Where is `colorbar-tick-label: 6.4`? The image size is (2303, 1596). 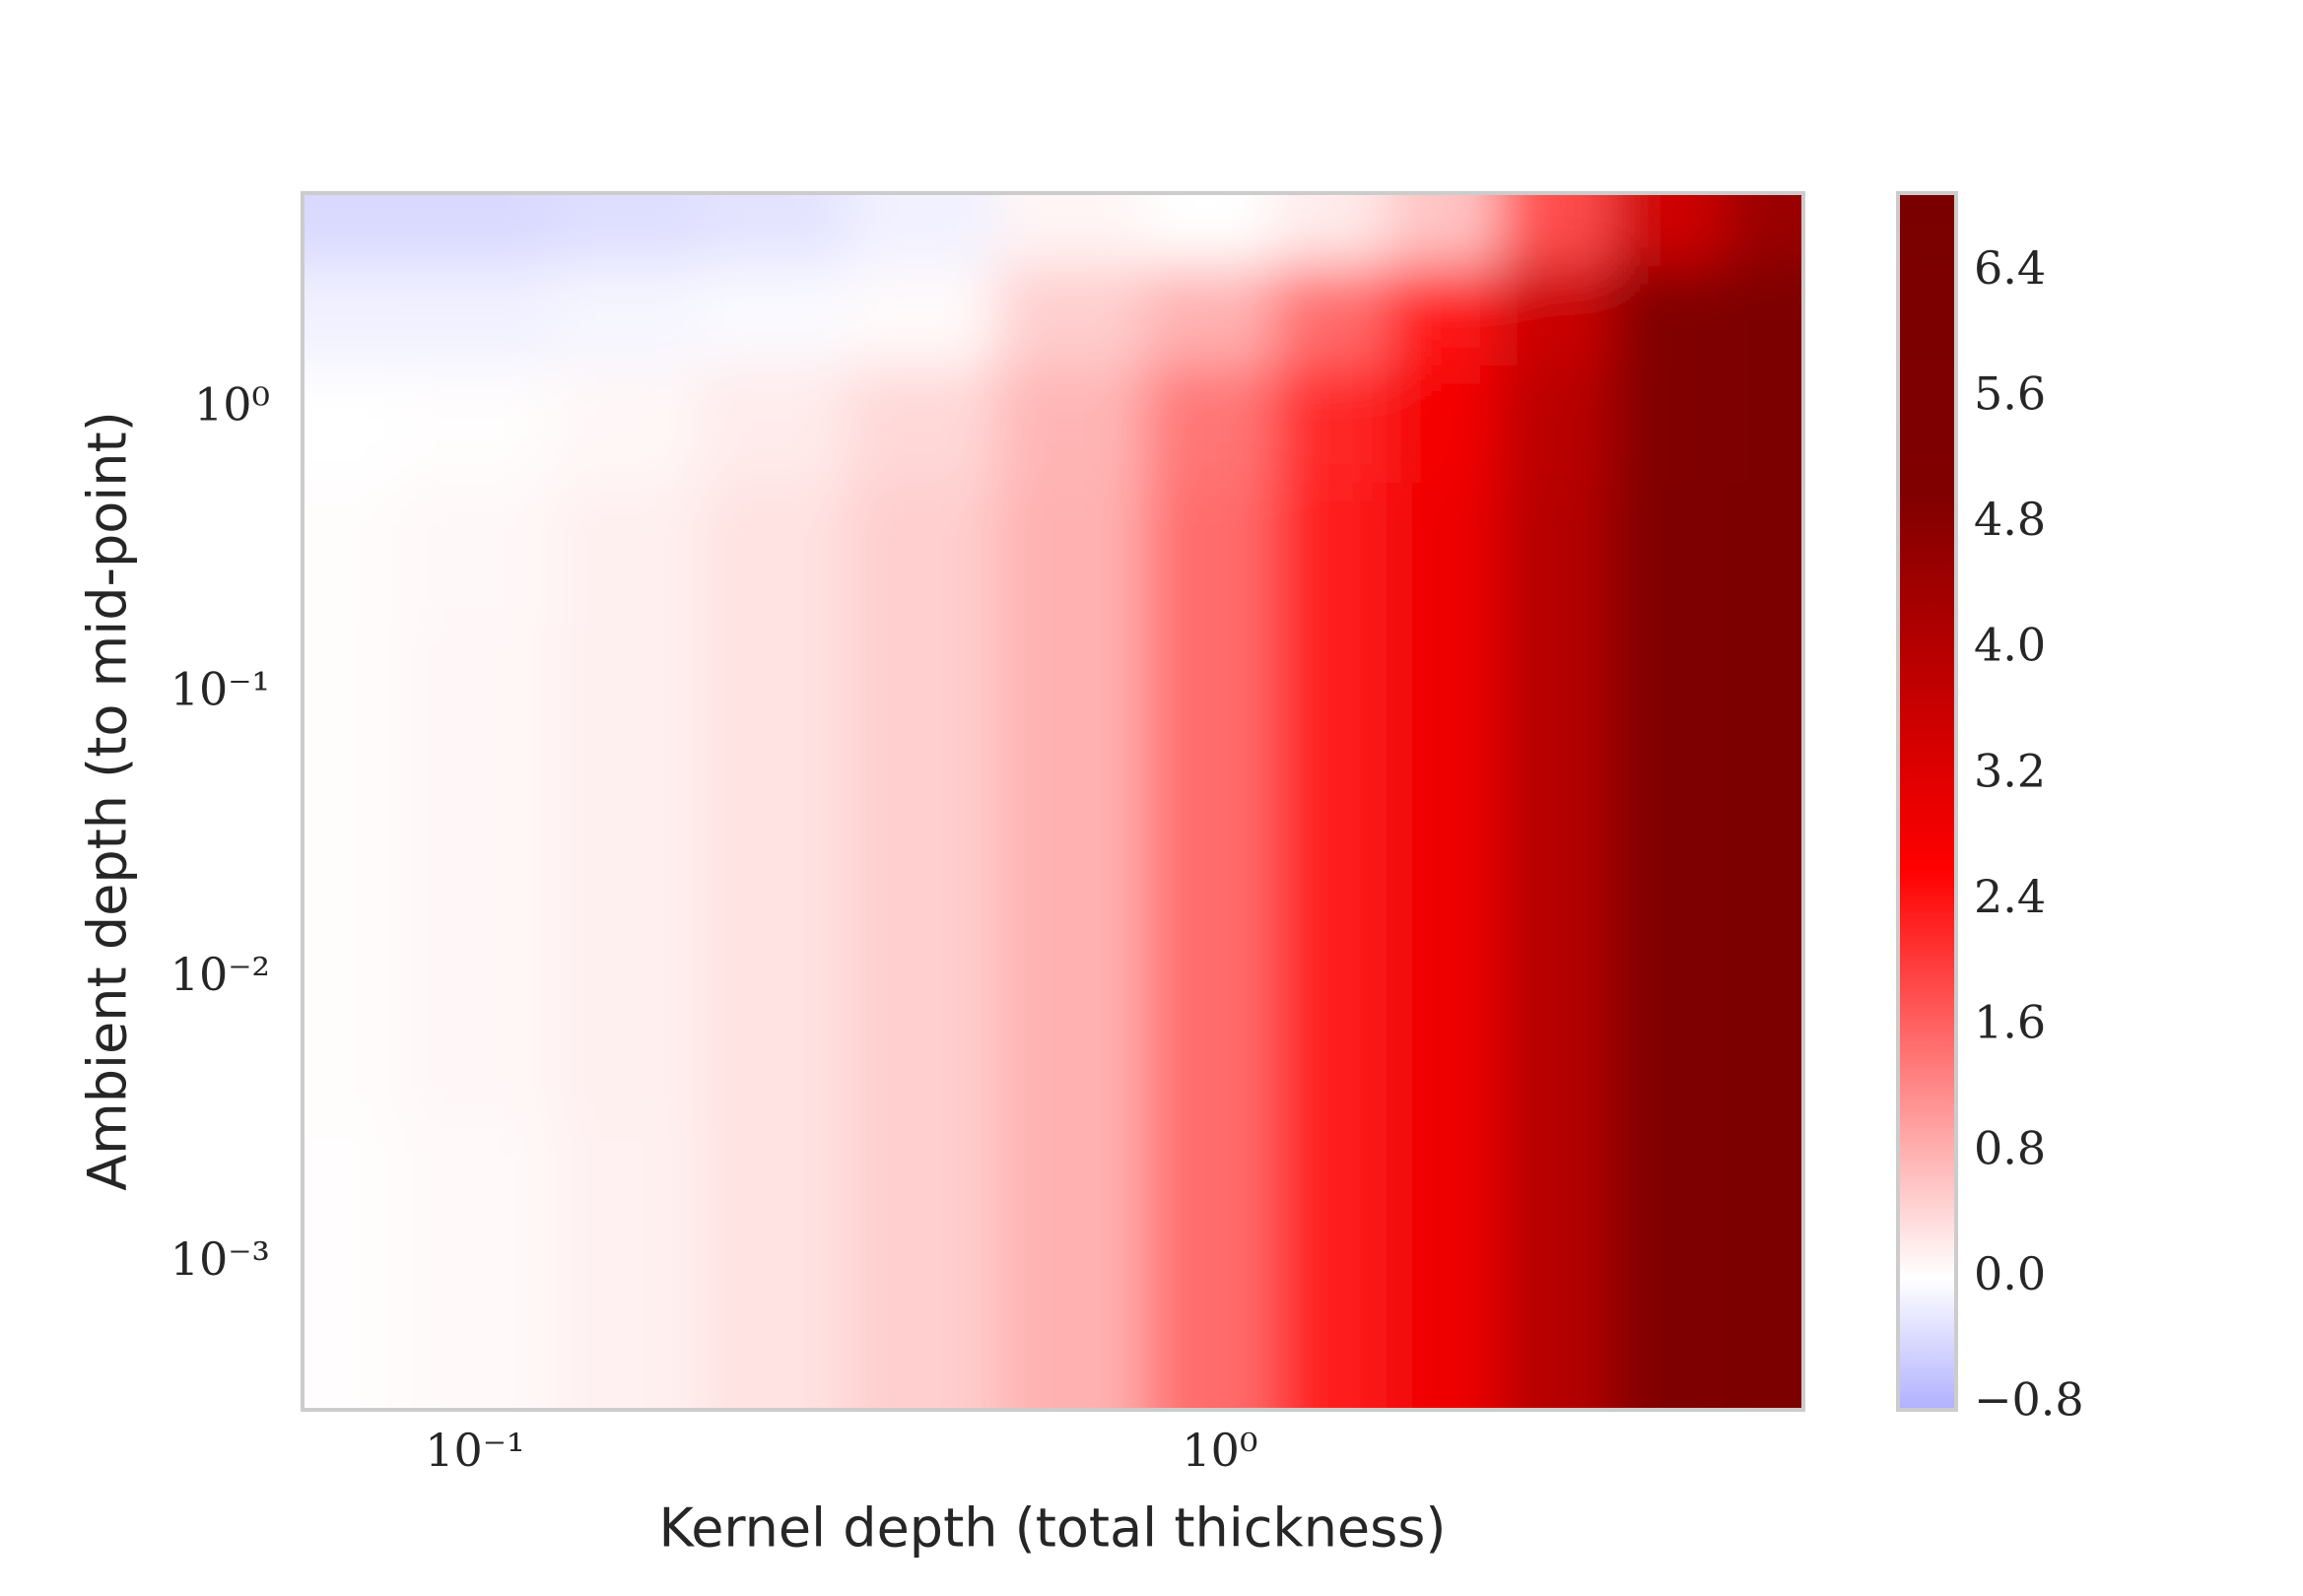 colorbar-tick-label: 6.4 is located at coordinates (2010, 268).